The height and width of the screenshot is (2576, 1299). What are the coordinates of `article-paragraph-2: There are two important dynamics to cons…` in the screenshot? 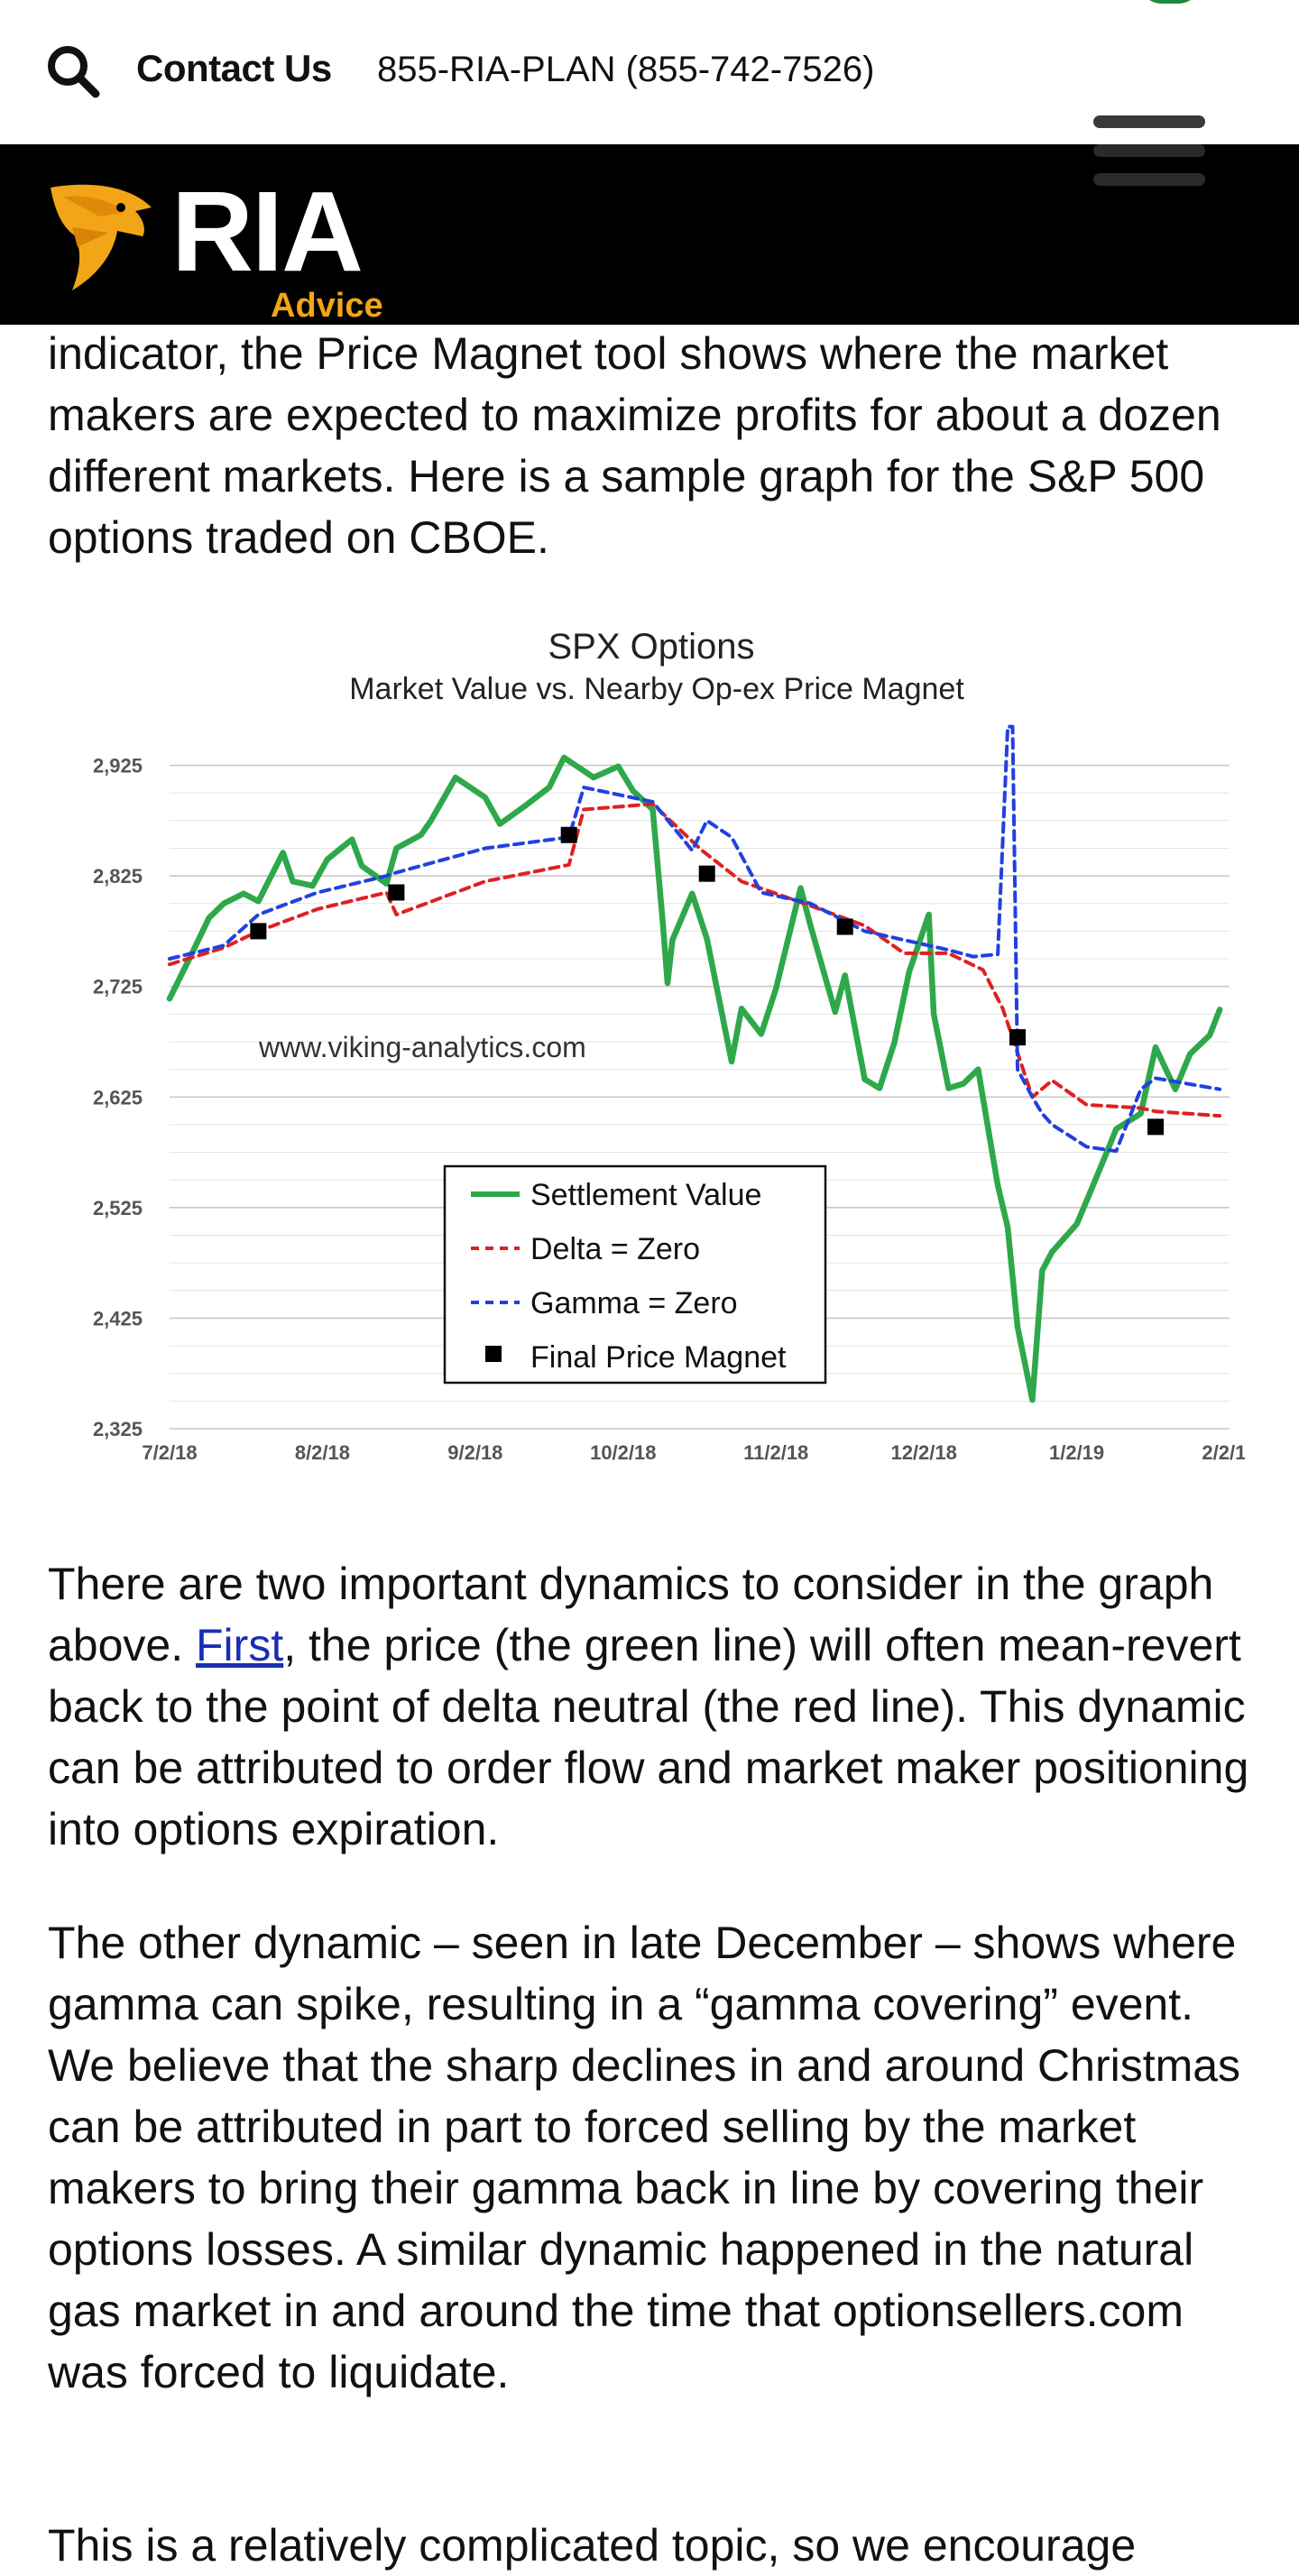 It's located at (657, 1707).